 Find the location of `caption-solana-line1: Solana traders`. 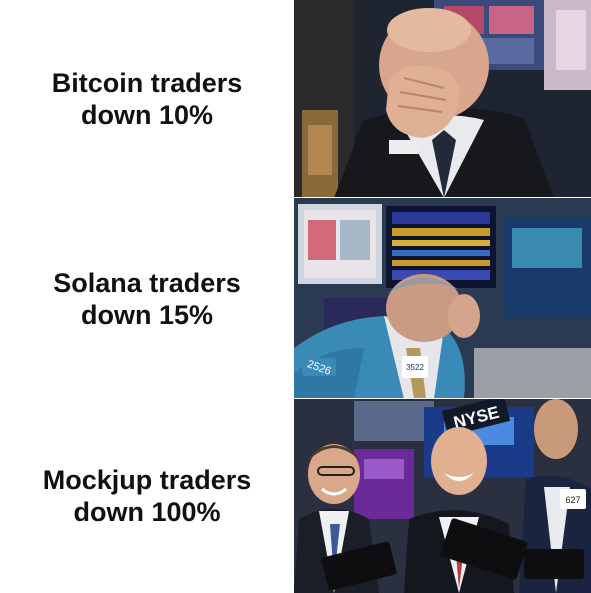

caption-solana-line1: Solana traders is located at coordinates (147, 282).